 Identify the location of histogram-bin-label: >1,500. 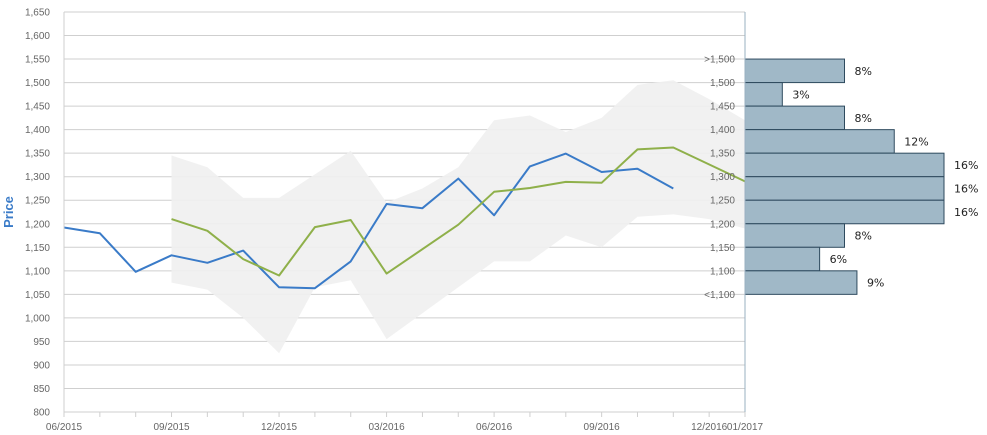
(719, 60).